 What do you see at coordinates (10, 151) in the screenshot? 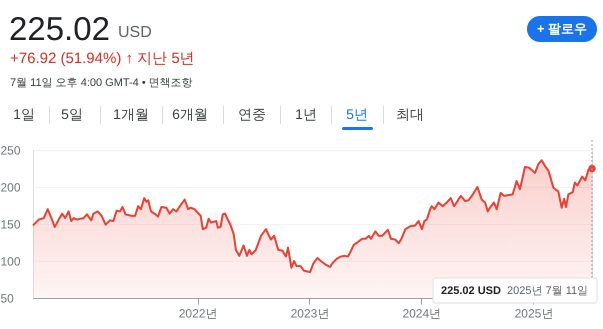
I see `y-tick-label: 250` at bounding box center [10, 151].